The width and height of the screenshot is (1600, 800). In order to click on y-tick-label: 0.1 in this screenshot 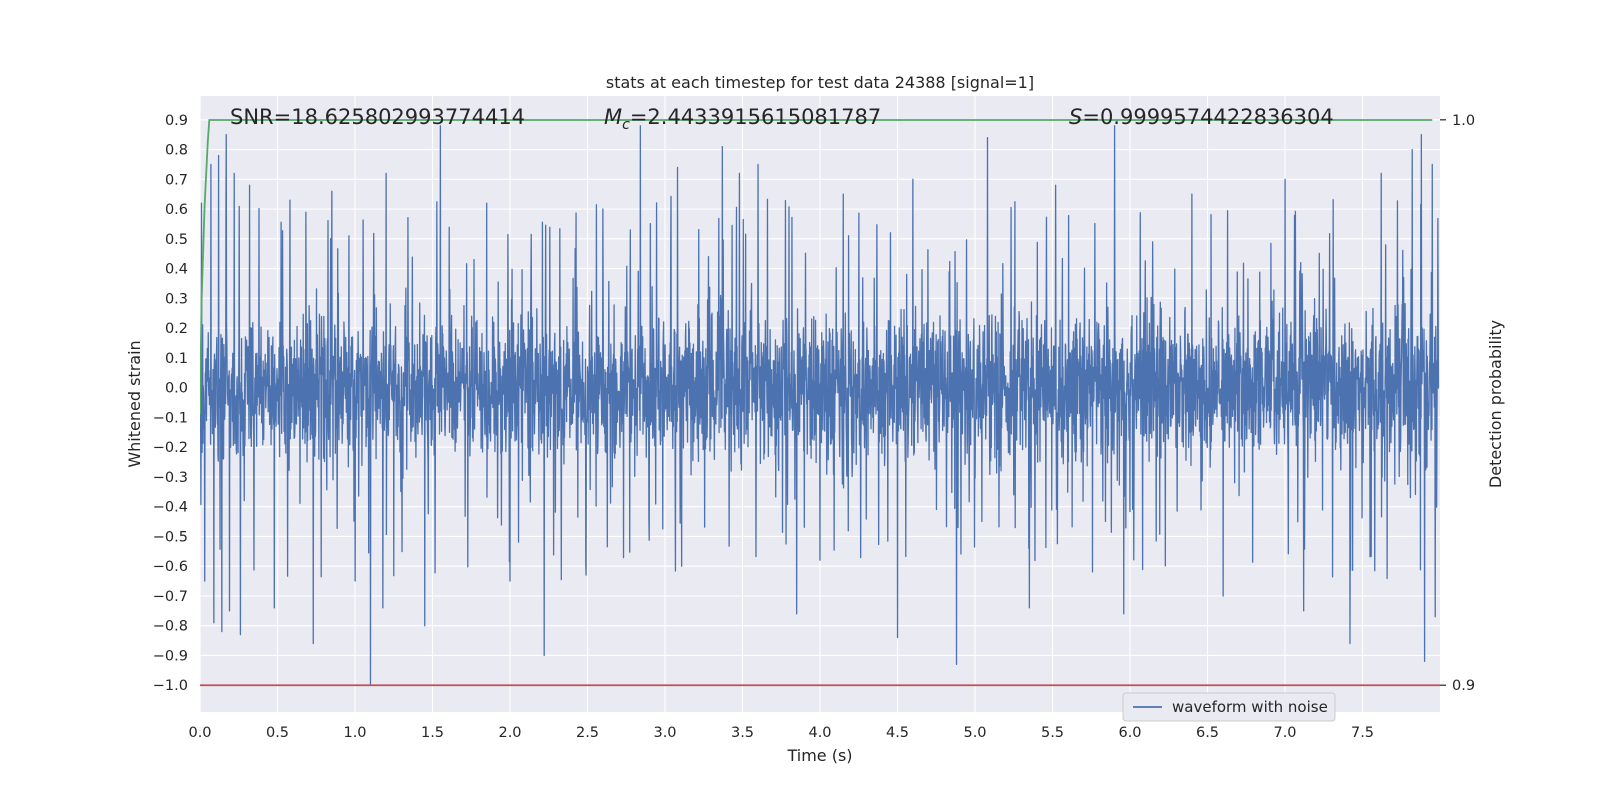, I will do `click(176, 359)`.